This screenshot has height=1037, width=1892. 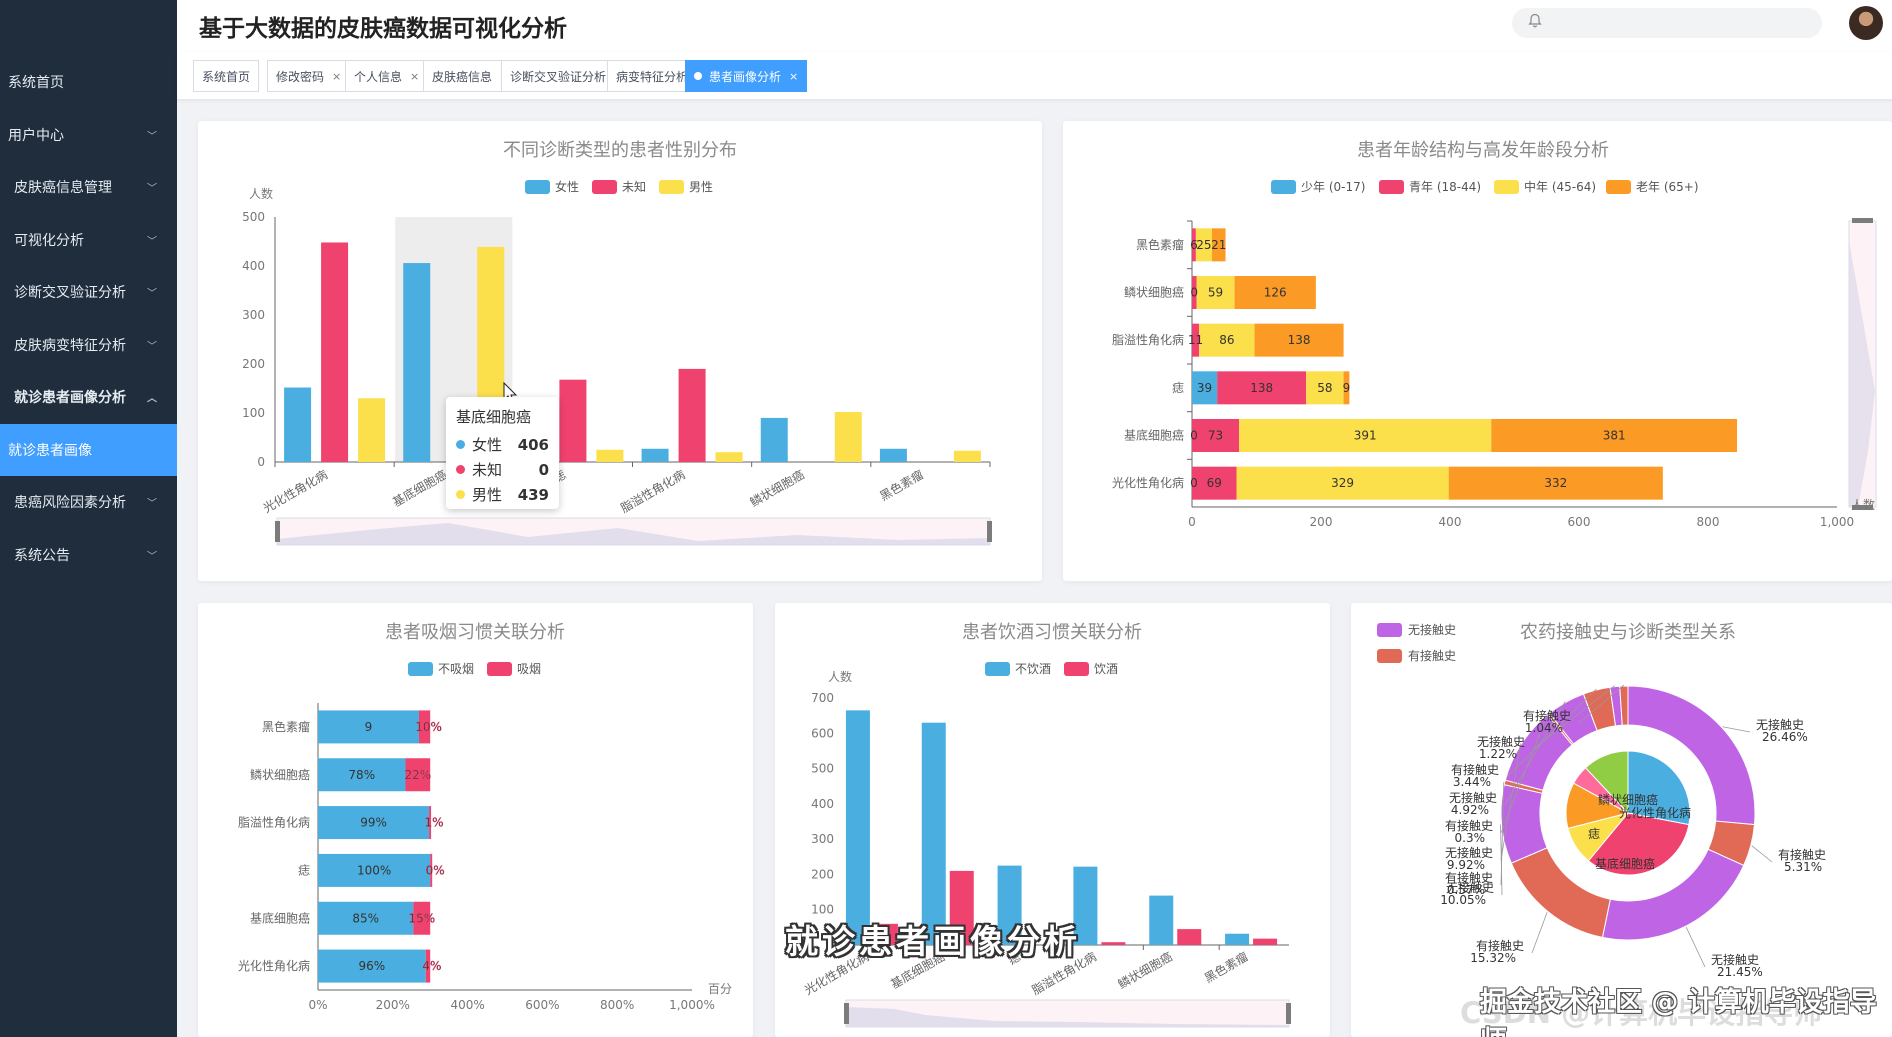 I want to click on legend-label: 青年 (18-44), so click(x=1445, y=187).